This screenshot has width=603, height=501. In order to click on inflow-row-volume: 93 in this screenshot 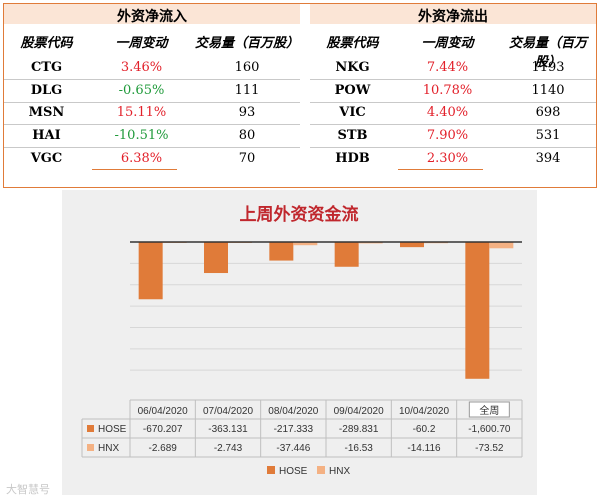, I will do `click(247, 112)`.